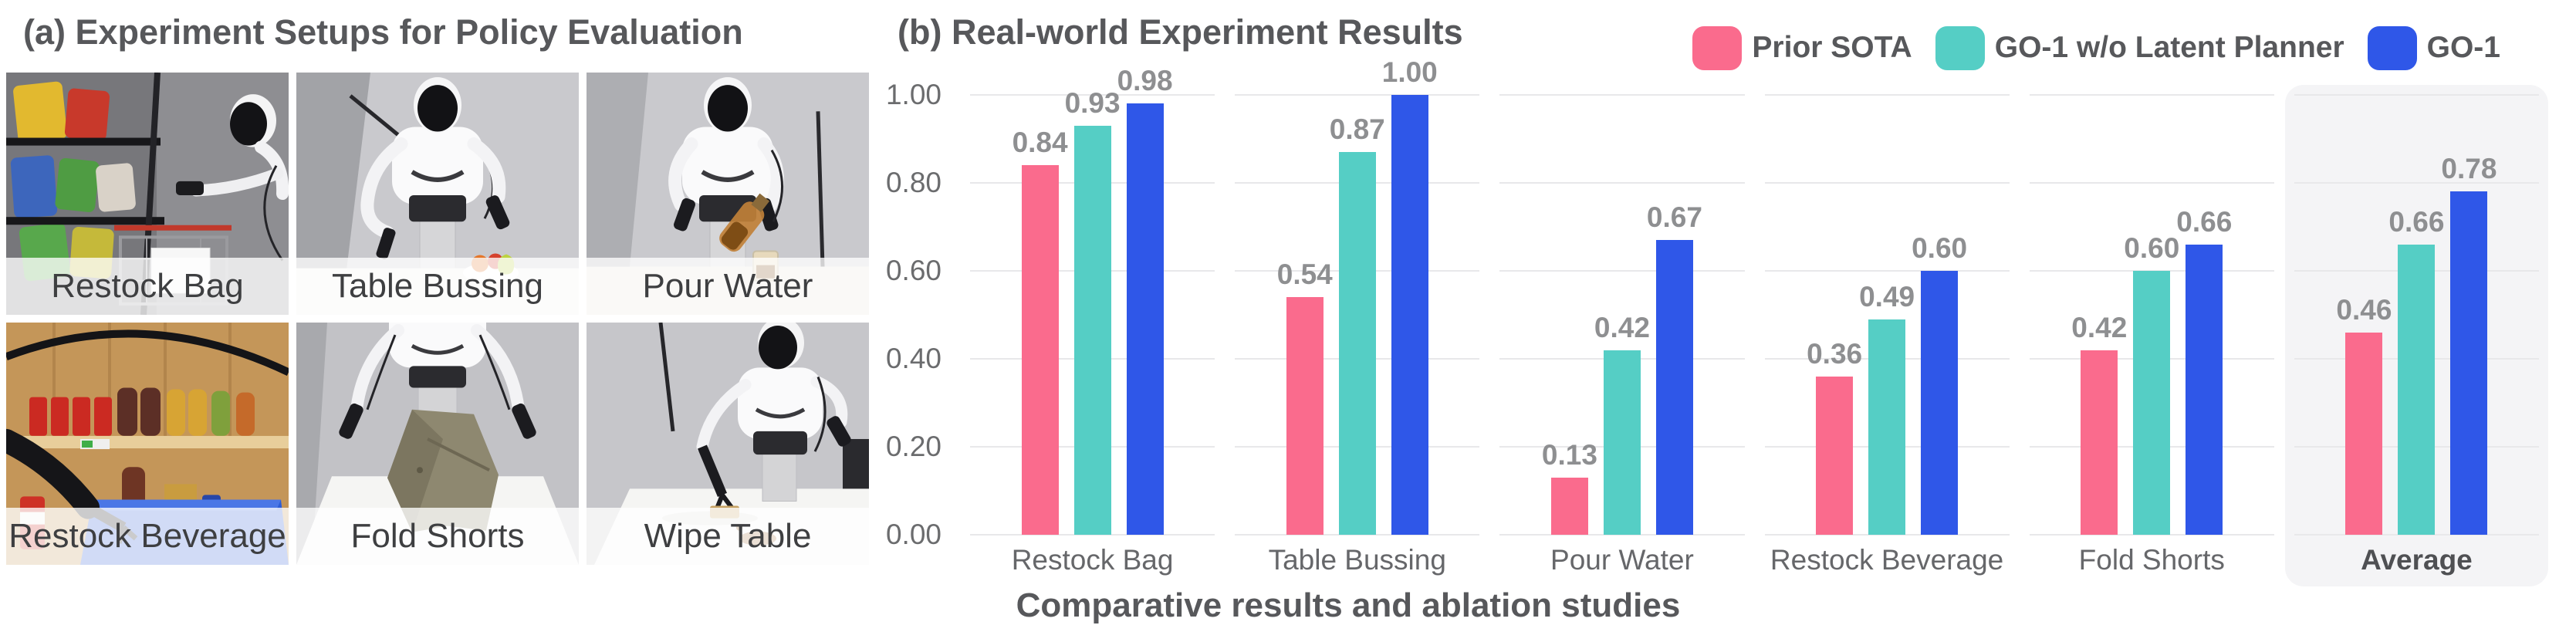 The width and height of the screenshot is (2576, 642). Describe the element at coordinates (728, 444) in the screenshot. I see `setup-photo-wipe-table: Wipe Table` at that location.